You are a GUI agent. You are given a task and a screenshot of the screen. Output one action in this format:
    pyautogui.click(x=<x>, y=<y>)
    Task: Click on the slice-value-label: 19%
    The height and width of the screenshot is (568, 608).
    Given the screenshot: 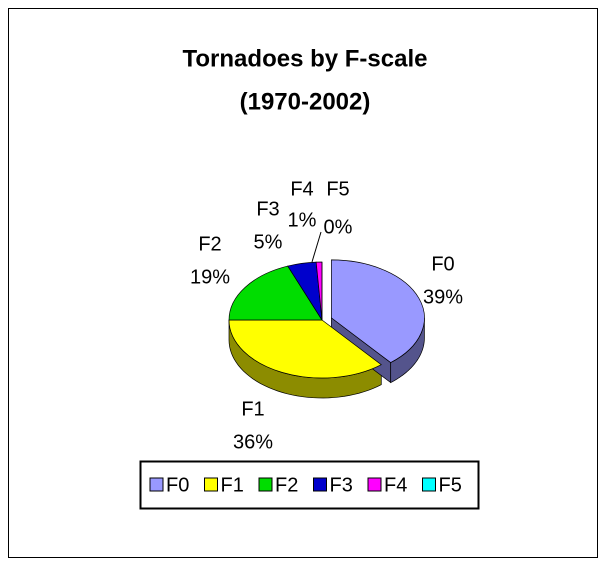 What is the action you would take?
    pyautogui.click(x=210, y=277)
    